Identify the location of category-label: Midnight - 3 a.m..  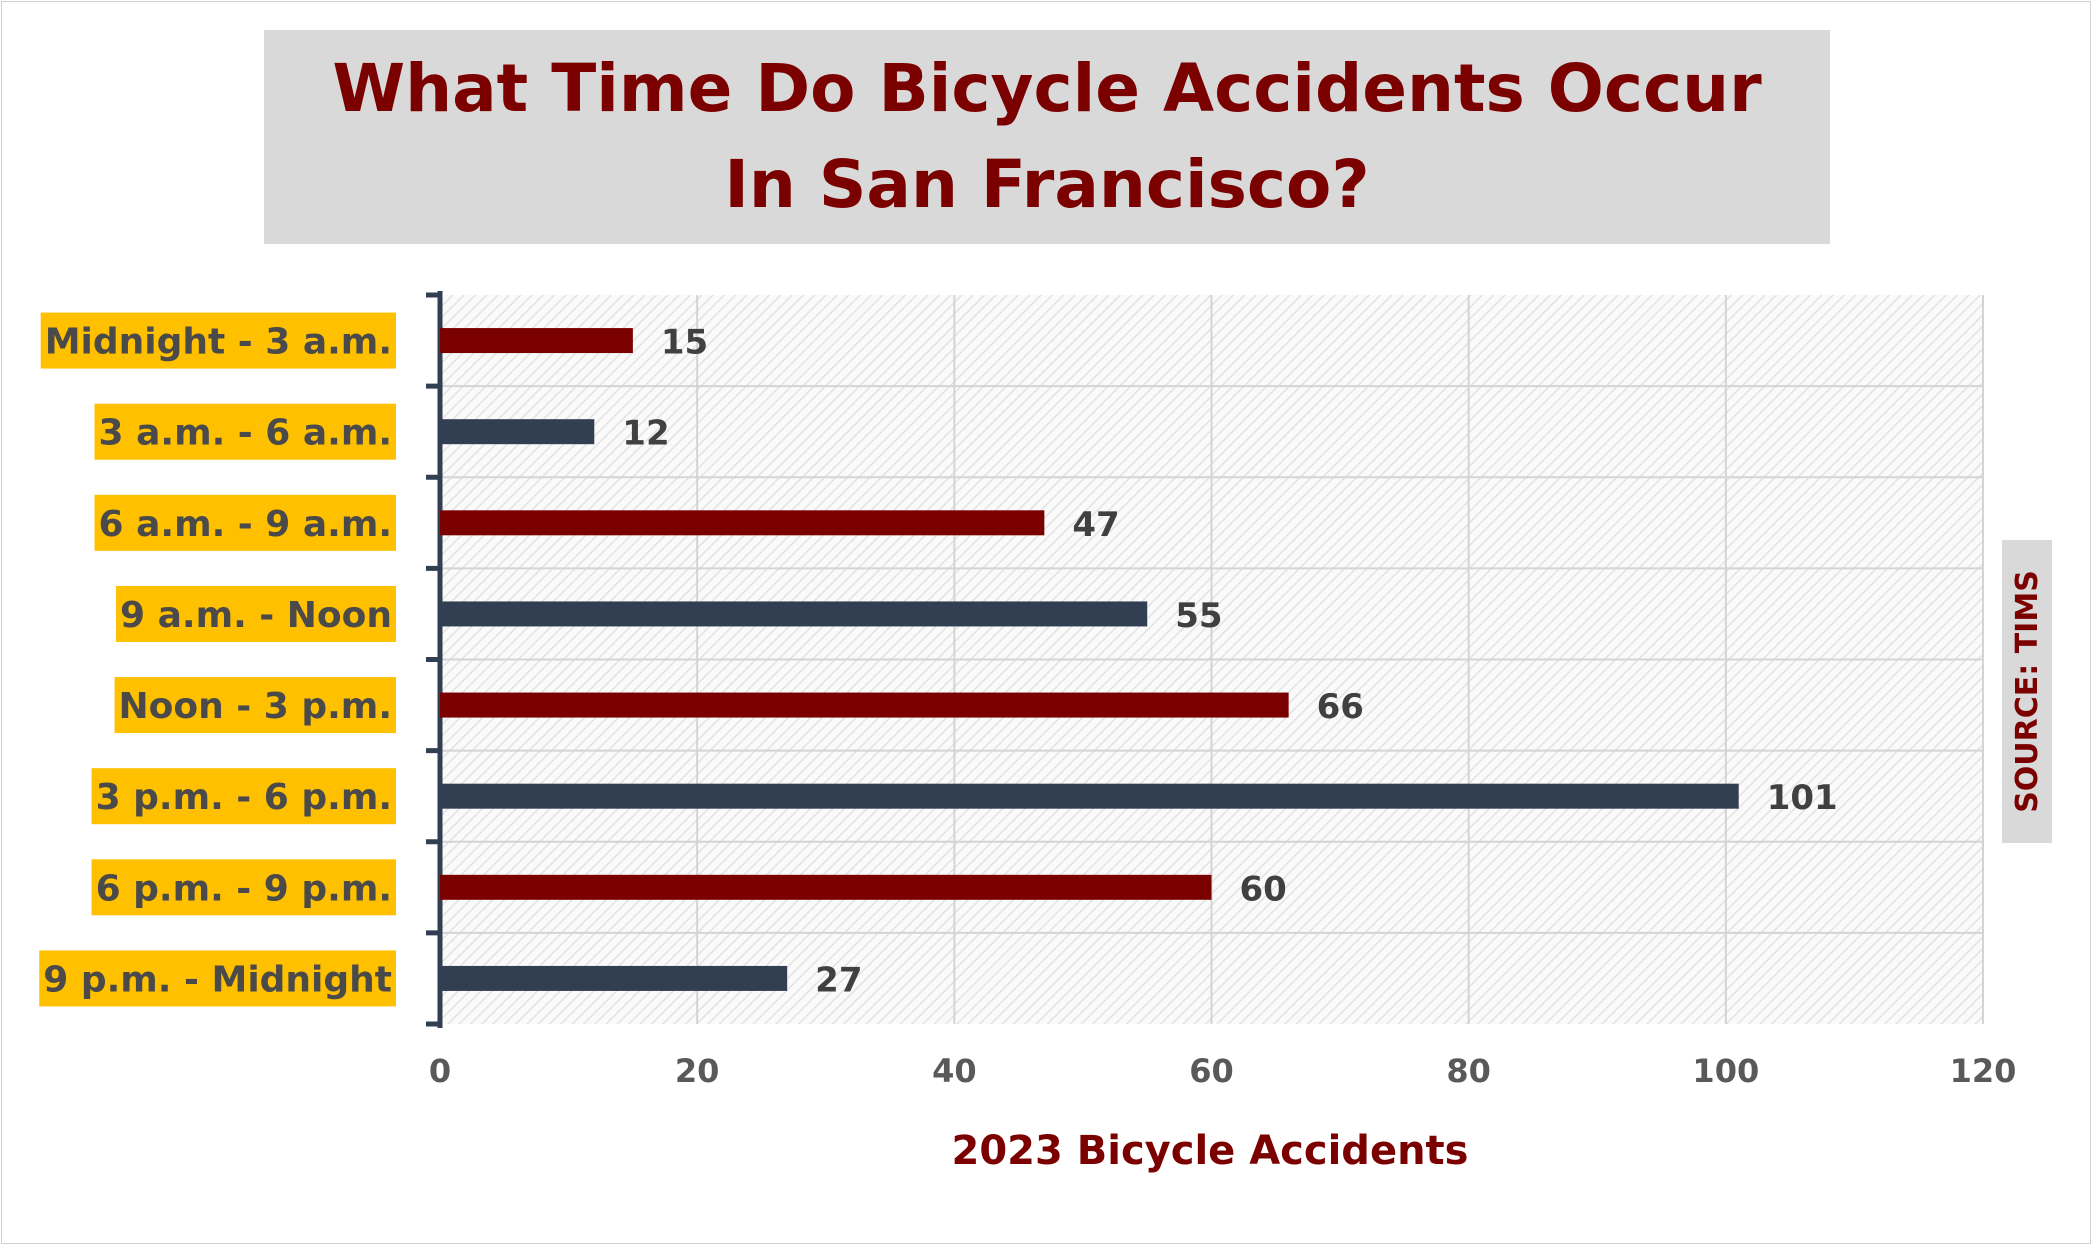
(218, 342).